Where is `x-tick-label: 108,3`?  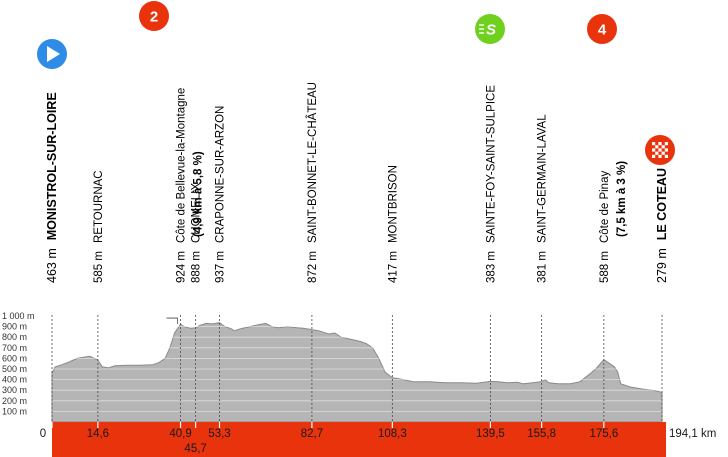
x-tick-label: 108,3 is located at coordinates (392, 434).